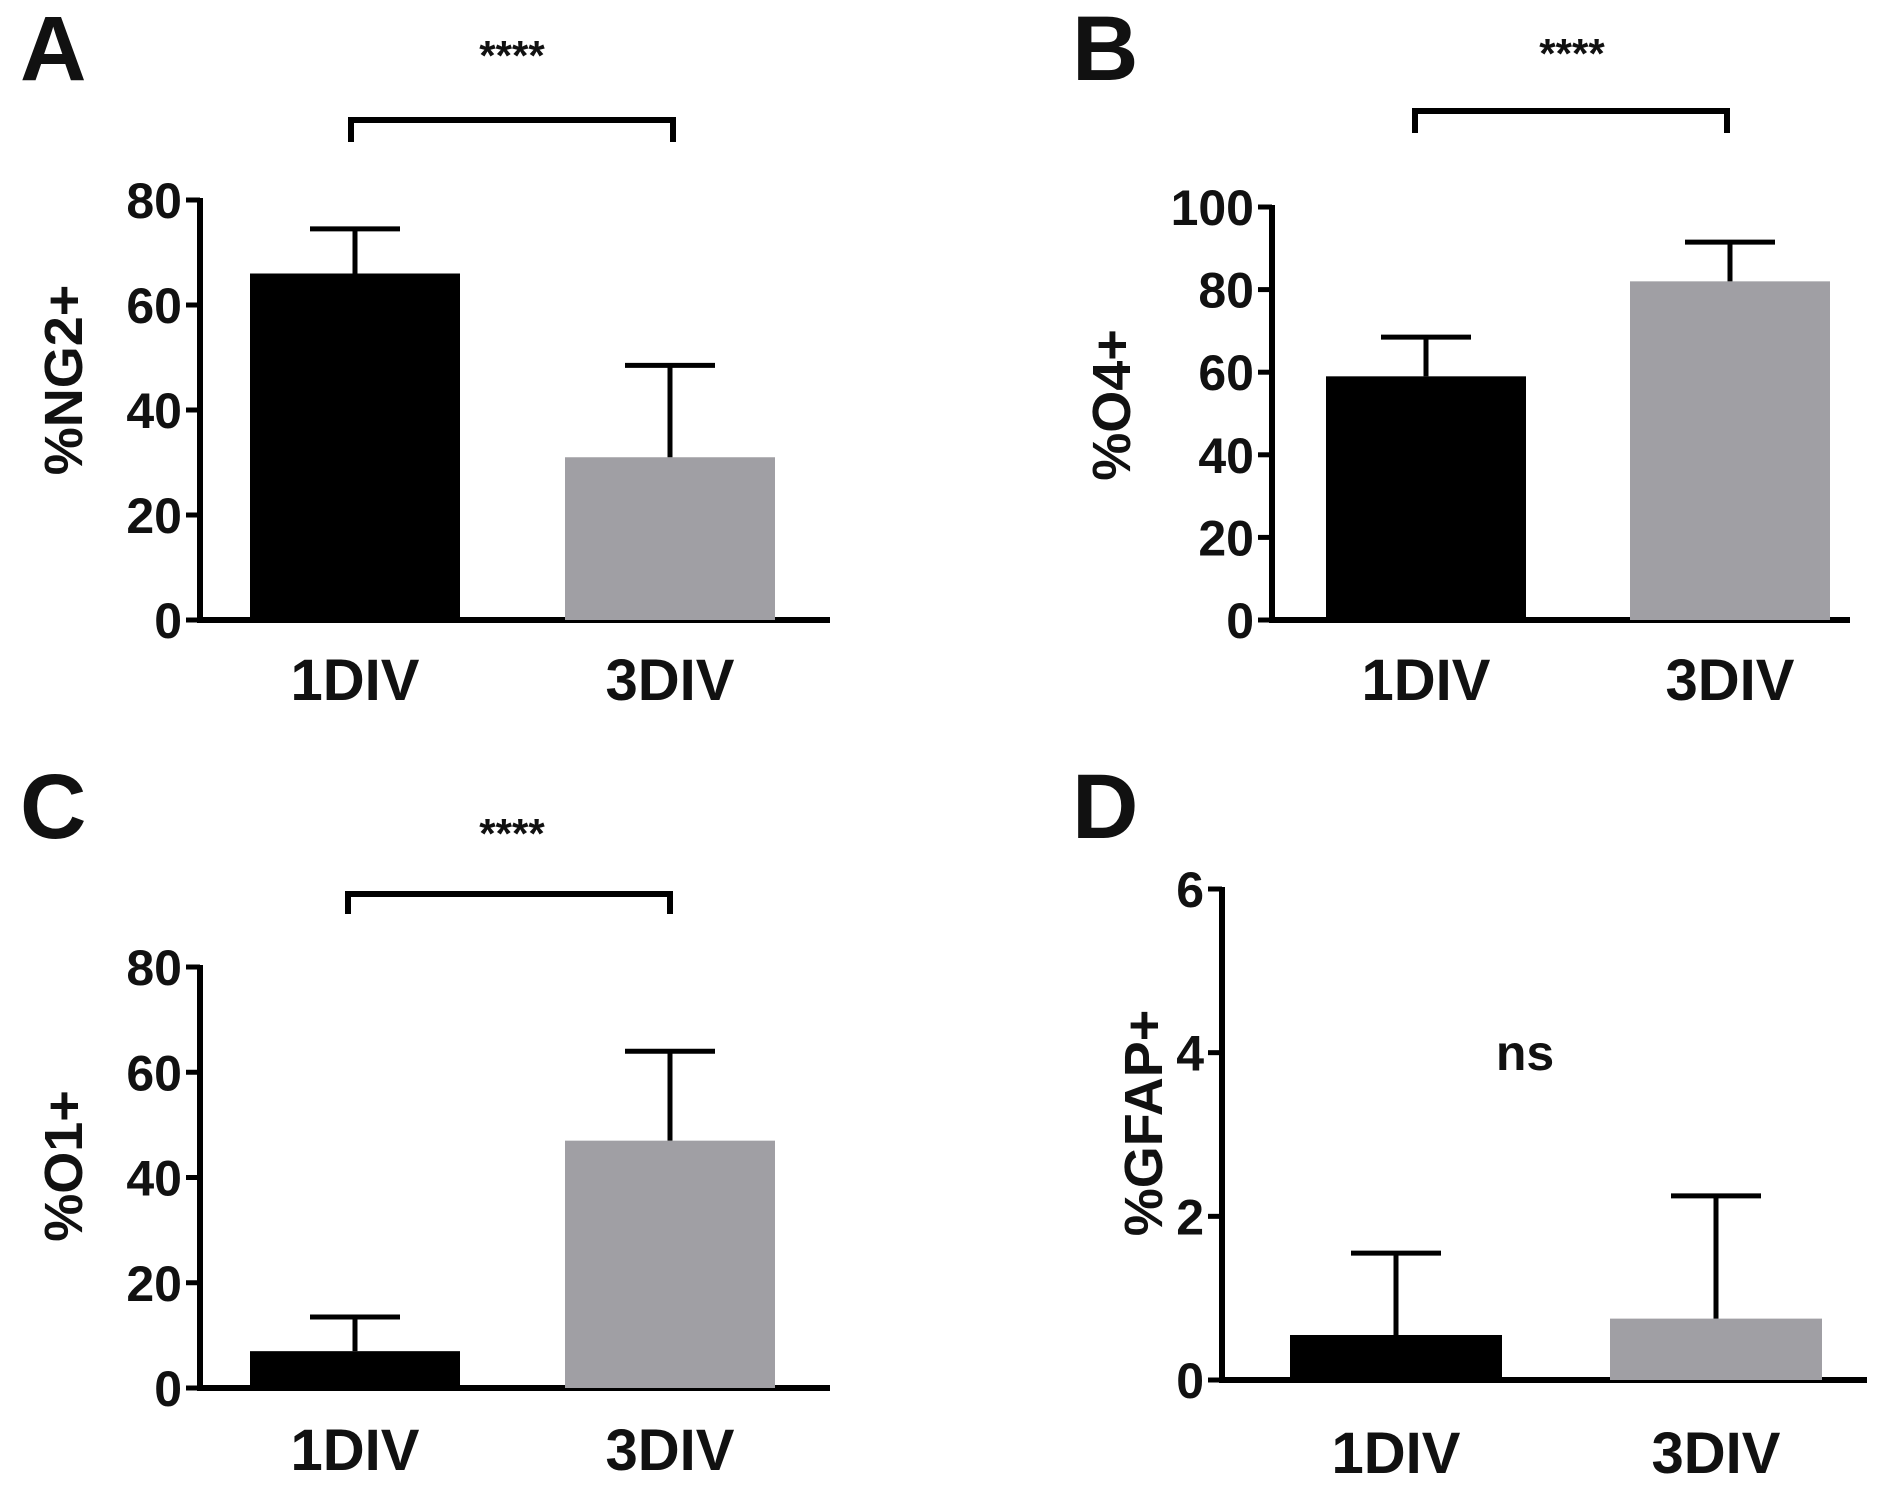 This screenshot has height=1486, width=1900. I want to click on panel-letter: A, so click(53, 50).